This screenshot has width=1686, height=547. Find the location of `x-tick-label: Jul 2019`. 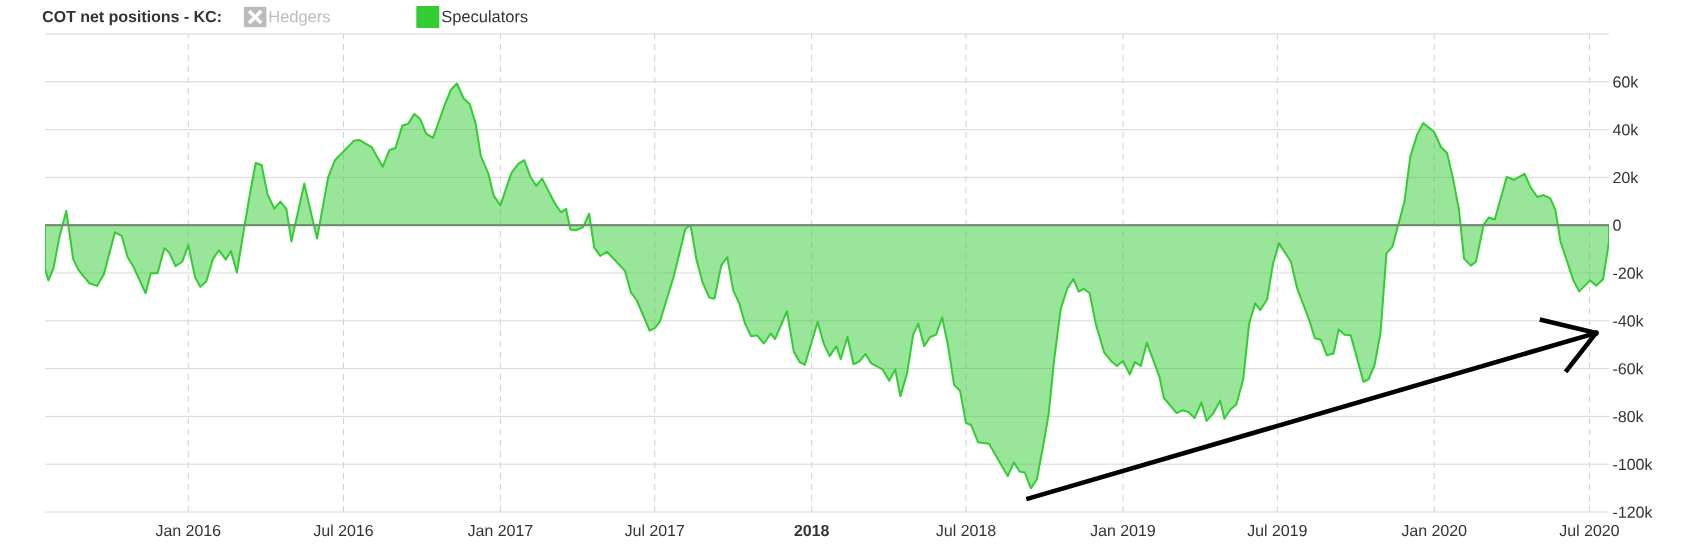

x-tick-label: Jul 2019 is located at coordinates (1277, 530).